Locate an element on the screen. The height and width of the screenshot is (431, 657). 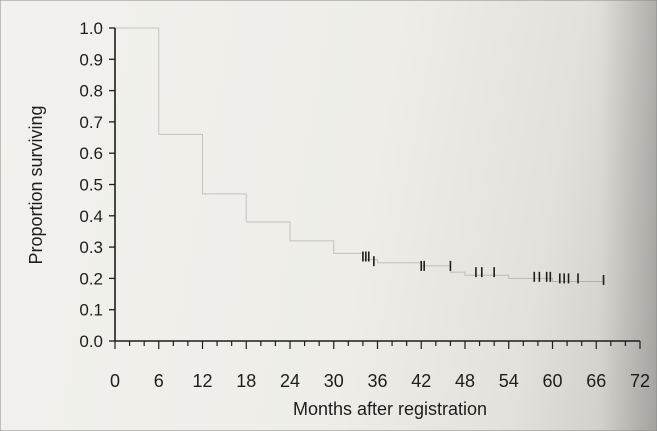
y-tick-label: 0.7 is located at coordinates (91, 122).